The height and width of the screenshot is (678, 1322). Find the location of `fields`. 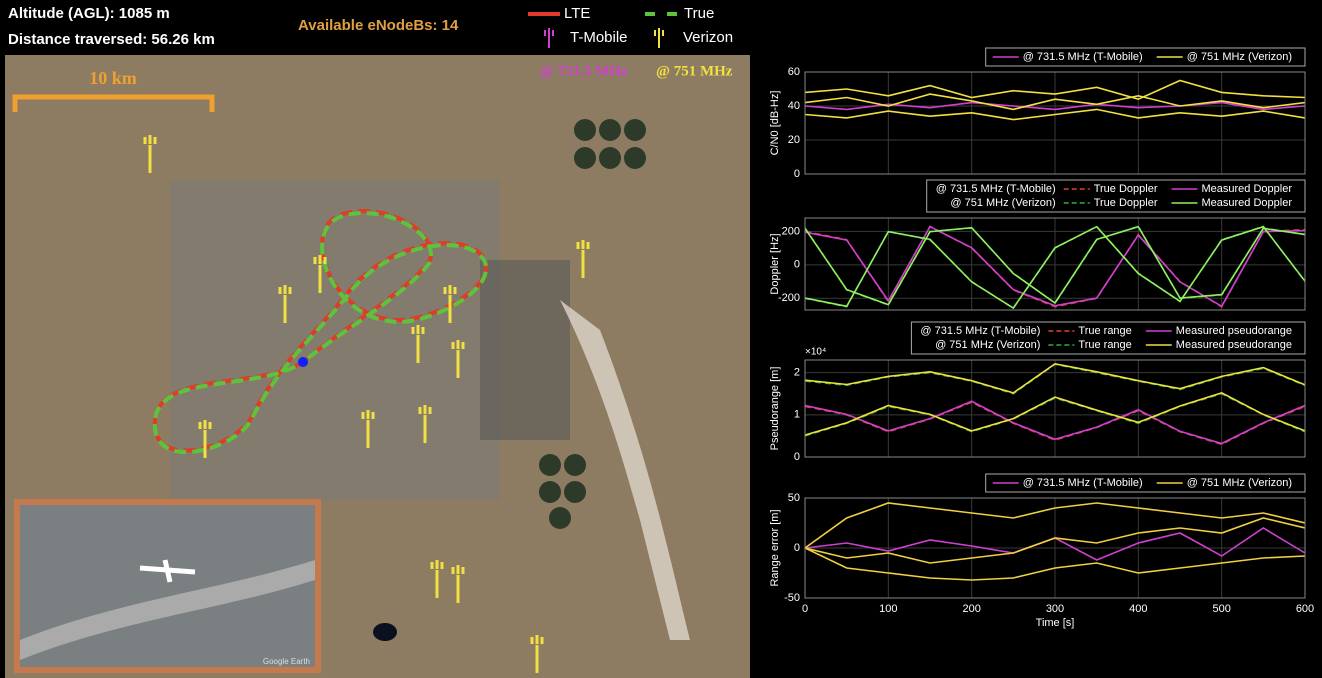

fields is located at coordinates (525, 350).